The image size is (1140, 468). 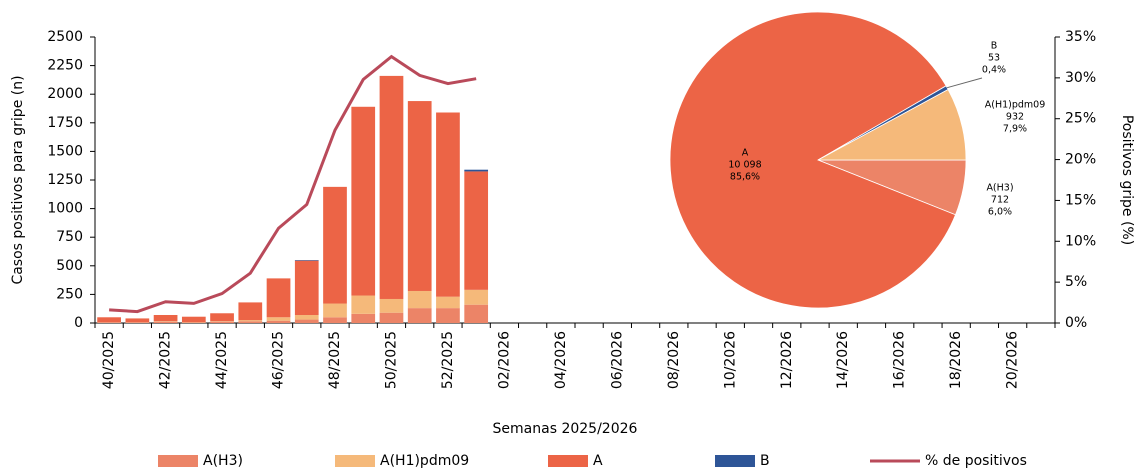 I want to click on x-tick-label: 44/2025, so click(x=222, y=360).